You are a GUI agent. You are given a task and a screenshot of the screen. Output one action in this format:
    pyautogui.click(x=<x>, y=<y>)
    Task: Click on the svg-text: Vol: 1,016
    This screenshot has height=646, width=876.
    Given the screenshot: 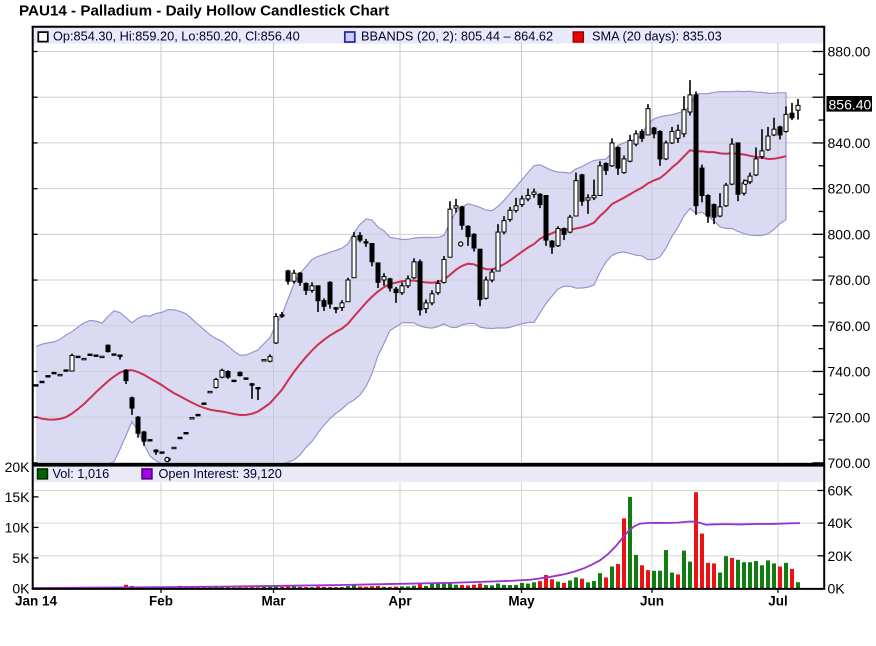 What is the action you would take?
    pyautogui.click(x=81, y=473)
    